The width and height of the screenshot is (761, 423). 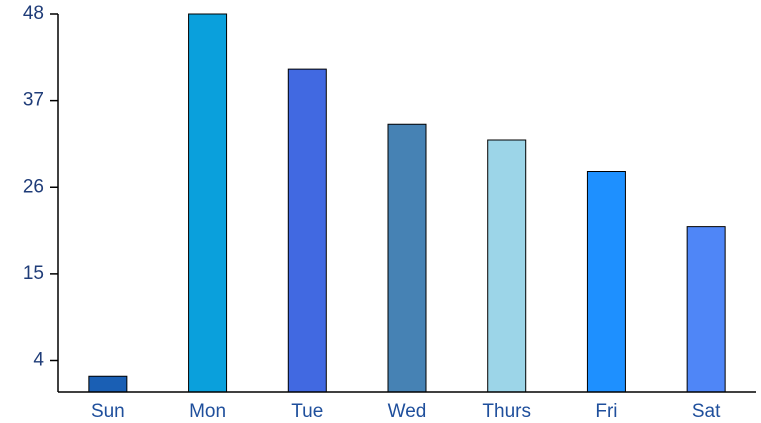 I want to click on y-tick-label: 48, so click(x=33, y=13).